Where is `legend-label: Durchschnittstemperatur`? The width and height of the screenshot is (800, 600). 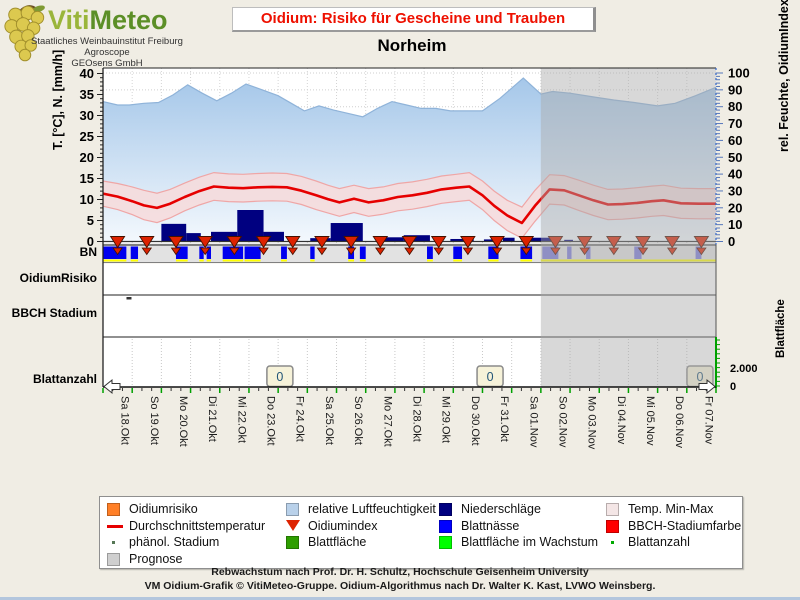 legend-label: Durchschnittstemperatur is located at coordinates (197, 525).